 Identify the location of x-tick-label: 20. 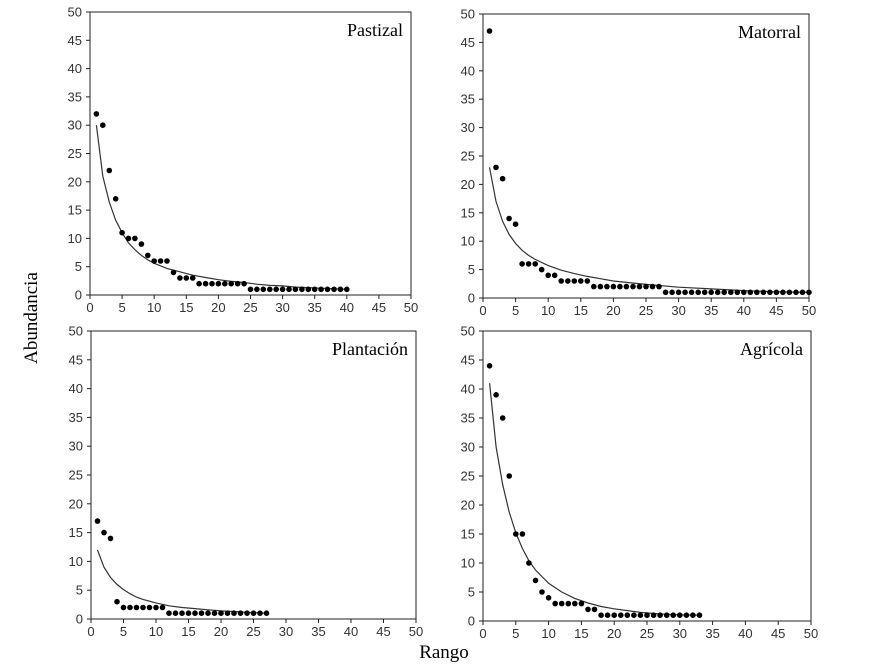
(613, 310).